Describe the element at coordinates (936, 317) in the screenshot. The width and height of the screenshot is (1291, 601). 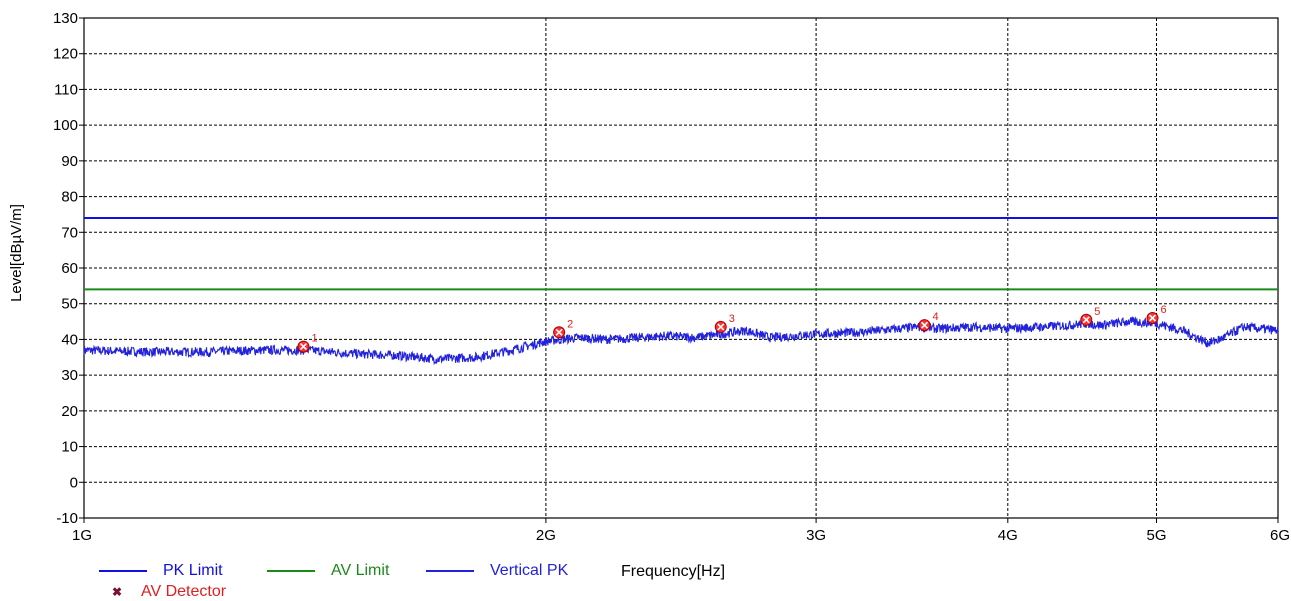
I see `av-detector-marker-label: 4` at that location.